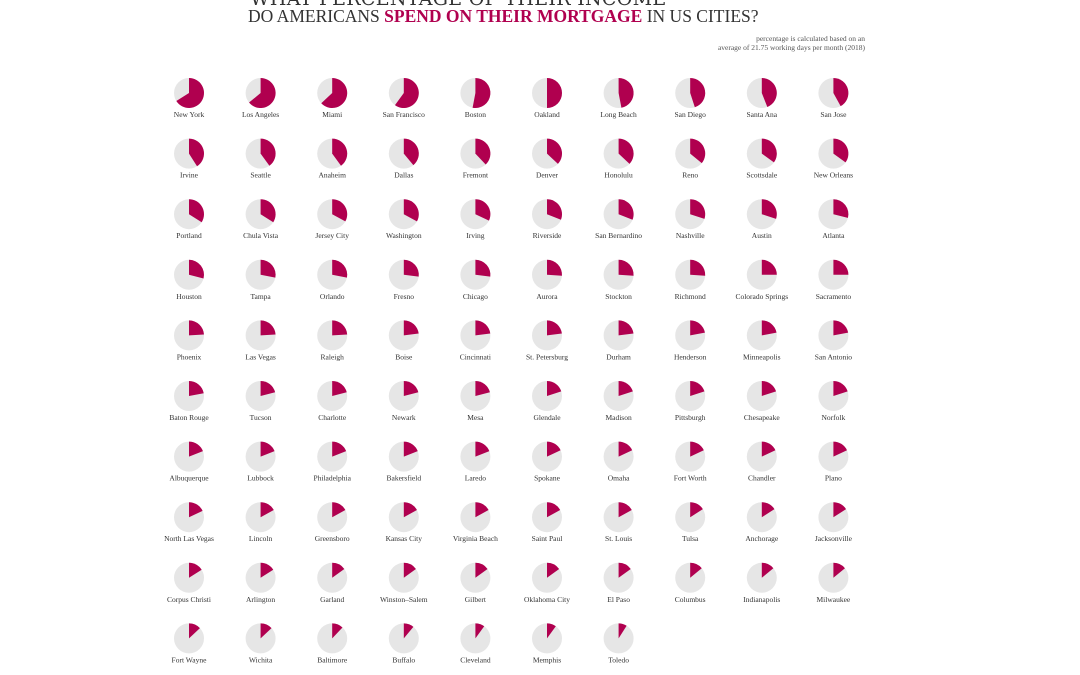 This screenshot has width=1080, height=675. What do you see at coordinates (690, 175) in the screenshot?
I see `city-label: Reno` at bounding box center [690, 175].